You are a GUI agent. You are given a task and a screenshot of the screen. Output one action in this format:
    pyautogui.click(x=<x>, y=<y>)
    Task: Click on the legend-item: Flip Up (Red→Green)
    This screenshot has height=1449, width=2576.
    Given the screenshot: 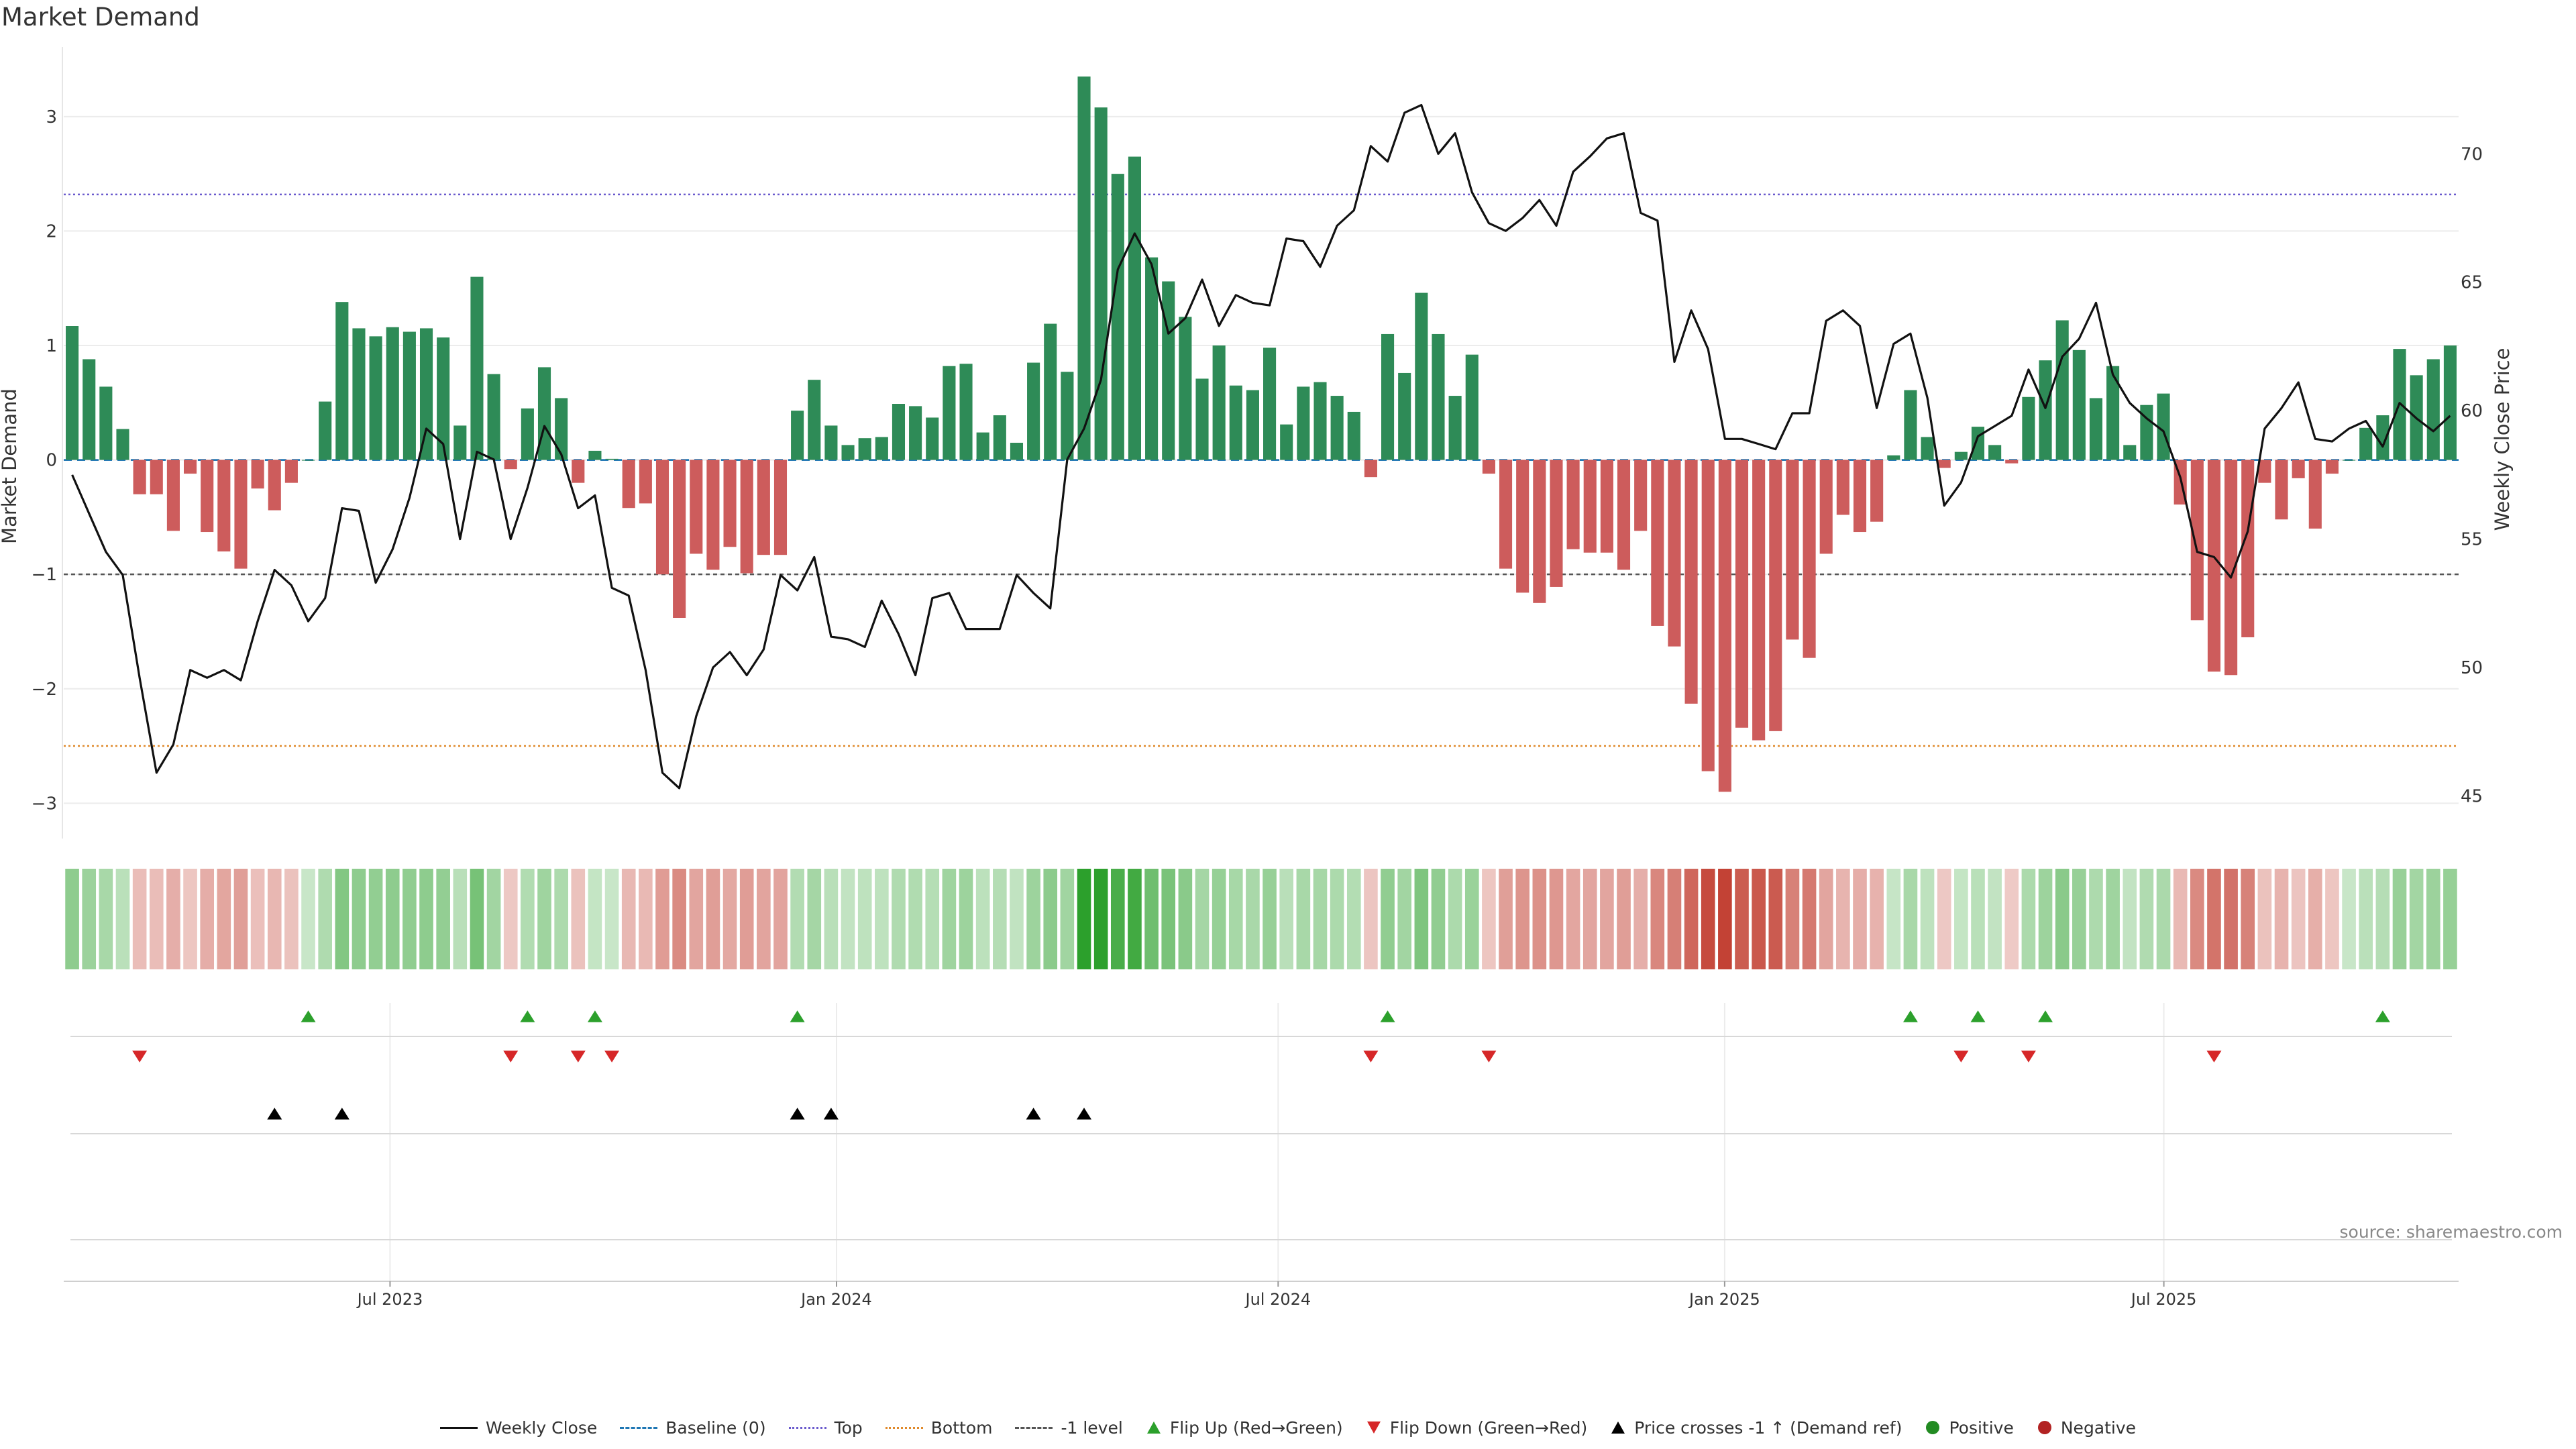 What is the action you would take?
    pyautogui.click(x=1244, y=1428)
    